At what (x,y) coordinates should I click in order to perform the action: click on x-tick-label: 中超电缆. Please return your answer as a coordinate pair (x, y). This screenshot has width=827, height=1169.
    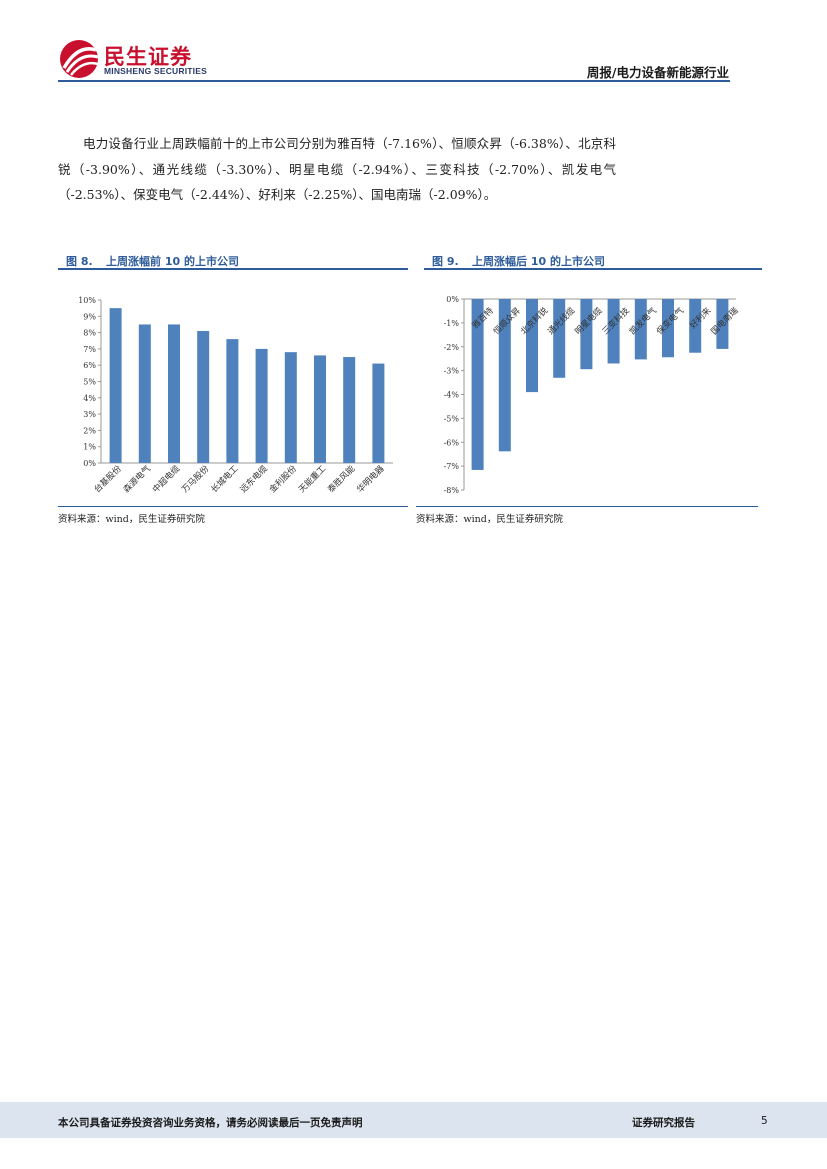
    Looking at the image, I should click on (166, 479).